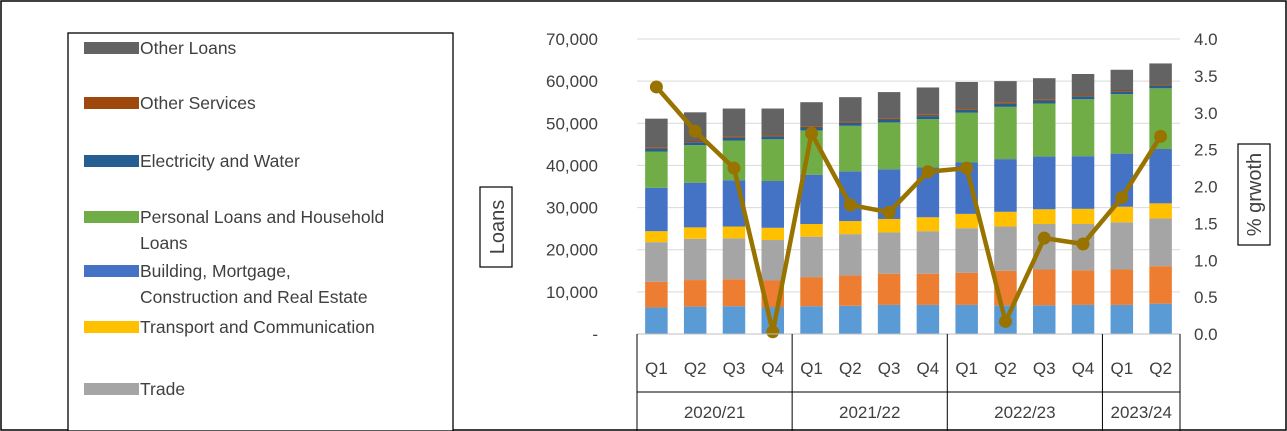 This screenshot has height=431, width=1287. What do you see at coordinates (714, 412) in the screenshot?
I see `x-group-label-0: 2020/21` at bounding box center [714, 412].